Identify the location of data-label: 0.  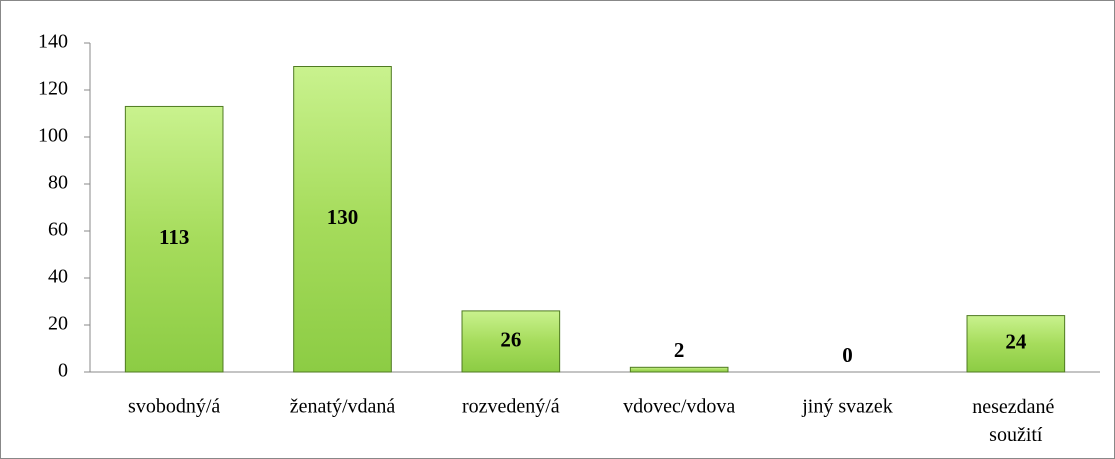
(847, 355).